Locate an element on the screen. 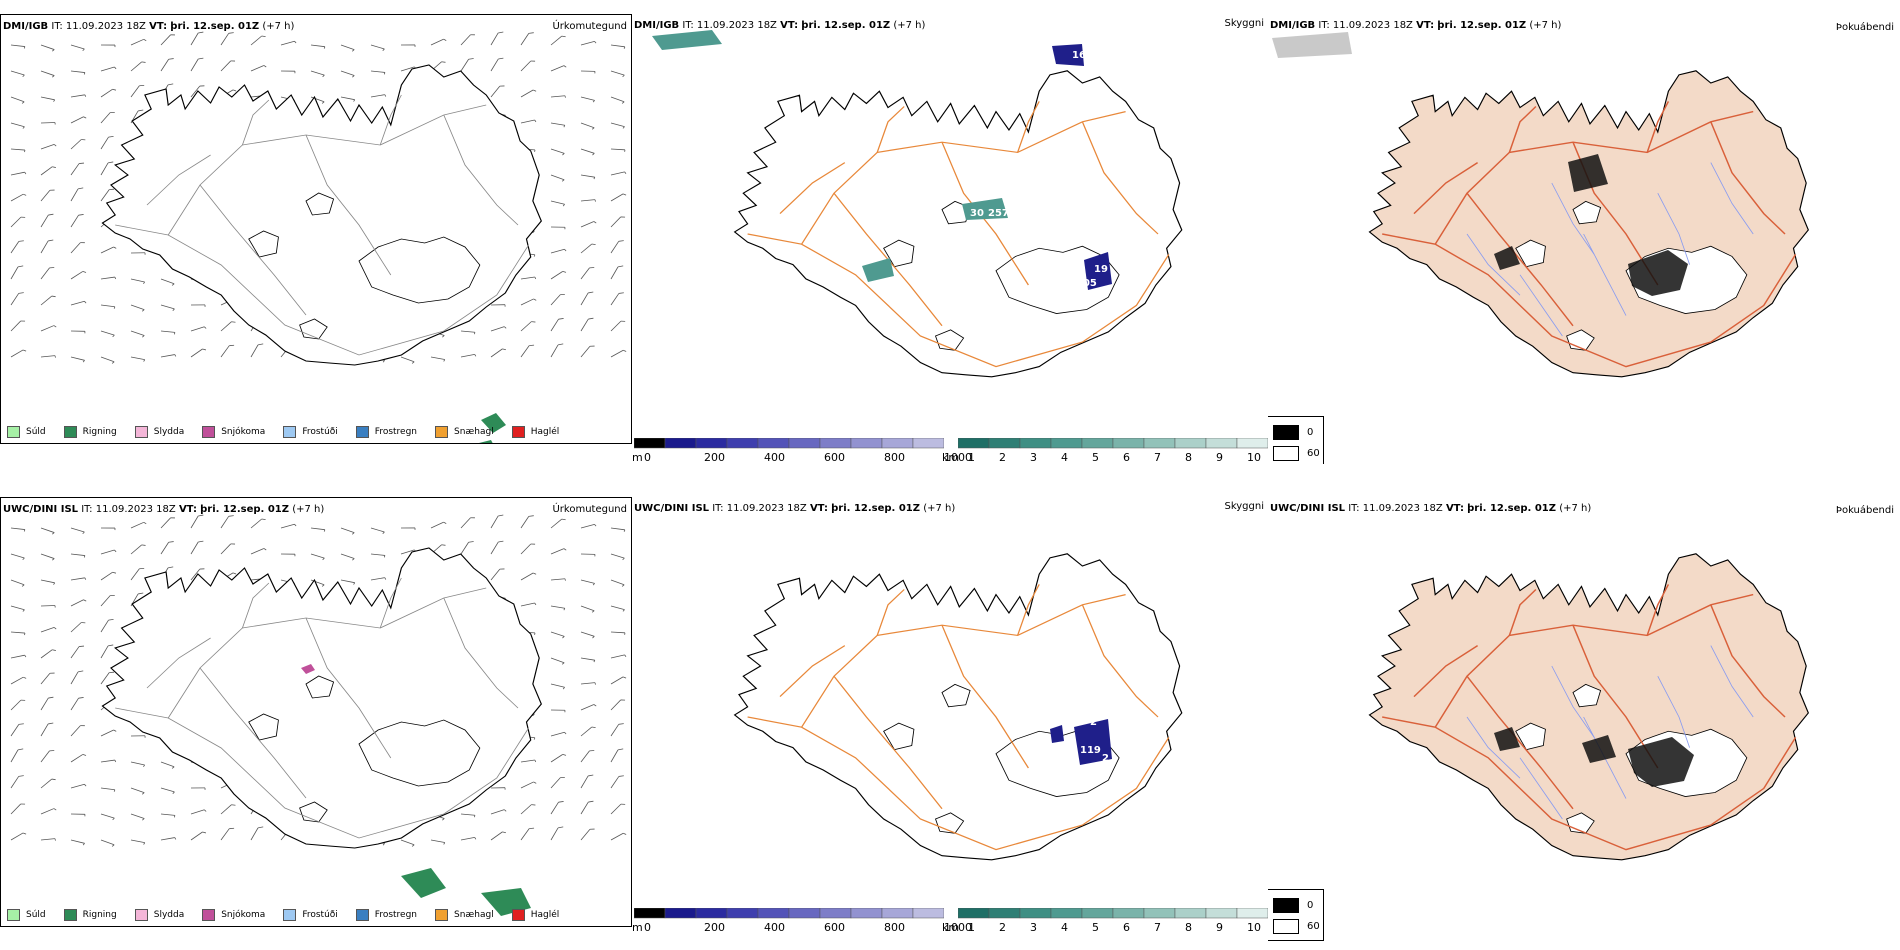  visibility-color-cell is located at coordinates (1035, 443).